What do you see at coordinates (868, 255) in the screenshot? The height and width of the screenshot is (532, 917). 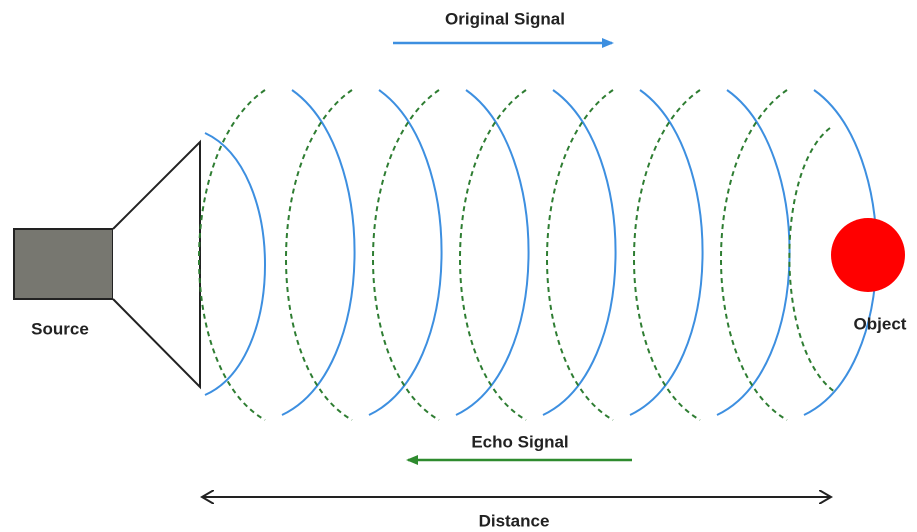 I see `object-circle` at bounding box center [868, 255].